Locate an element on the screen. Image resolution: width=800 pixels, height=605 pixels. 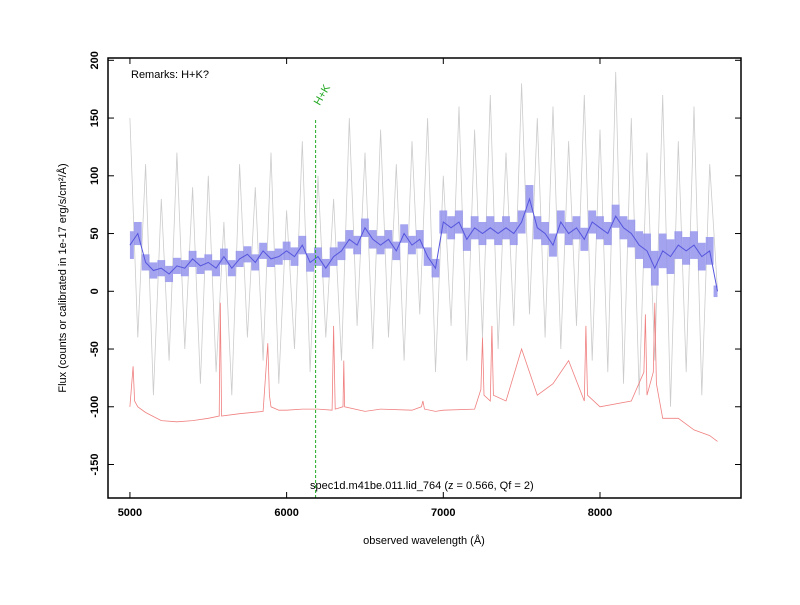
x-tick-label: 5000 is located at coordinates (130, 513).